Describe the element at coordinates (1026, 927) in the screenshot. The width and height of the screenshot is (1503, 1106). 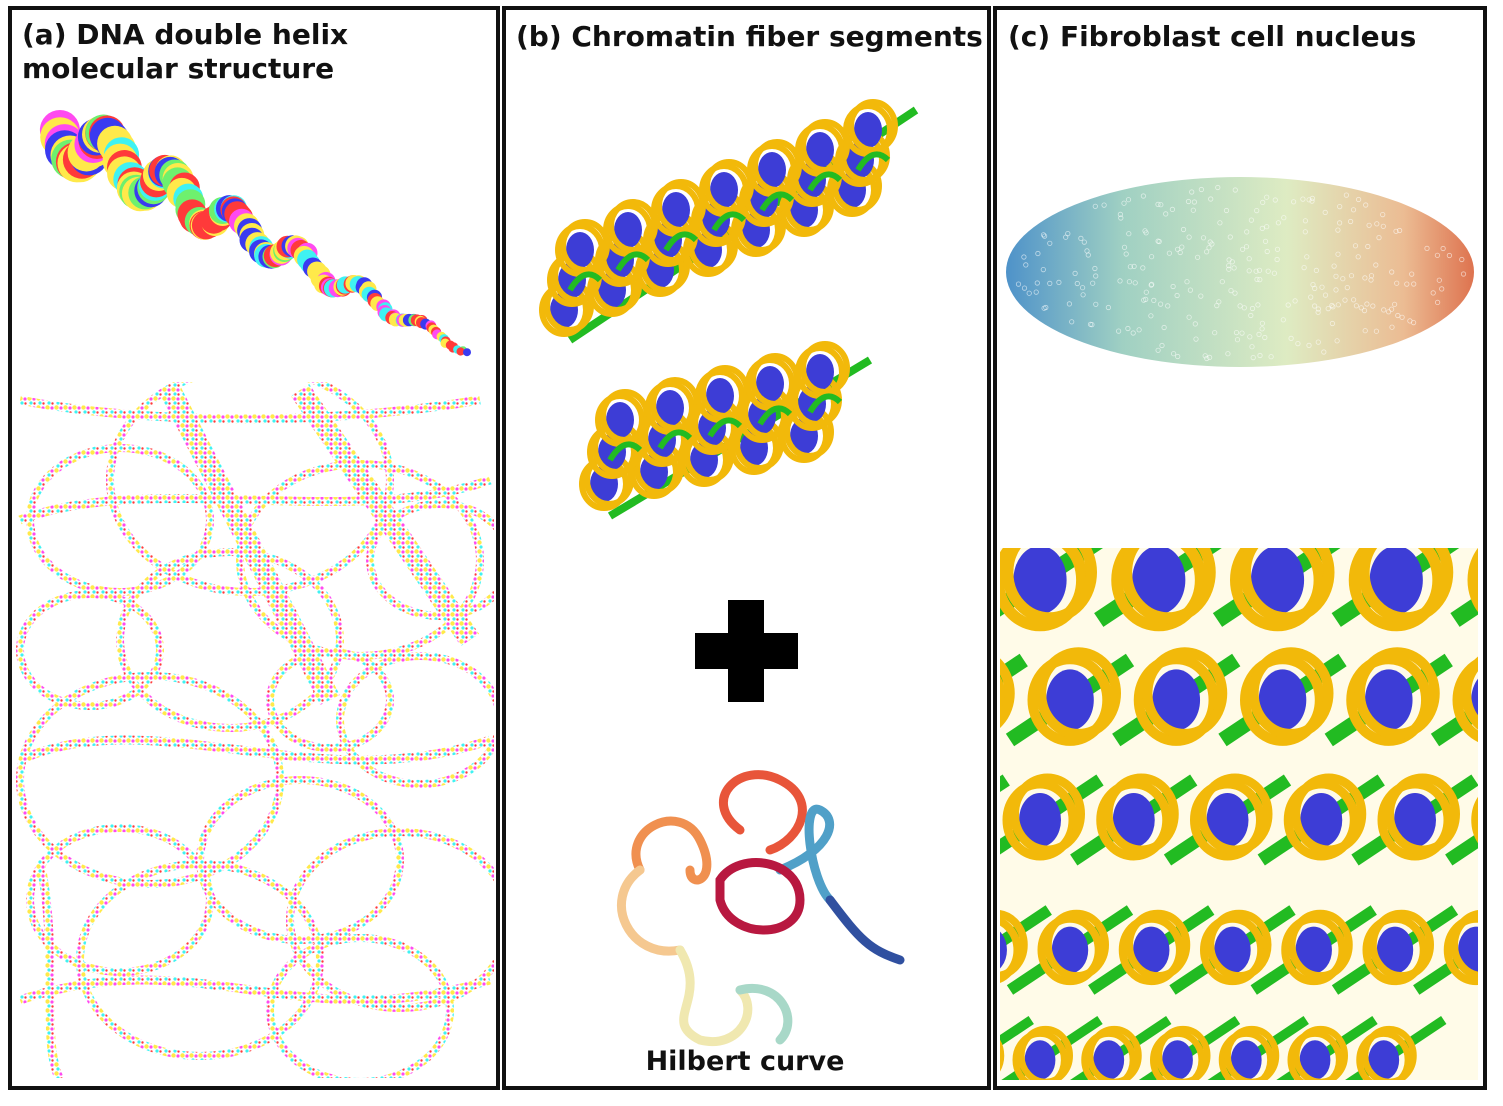
I see `linker-dna` at that location.